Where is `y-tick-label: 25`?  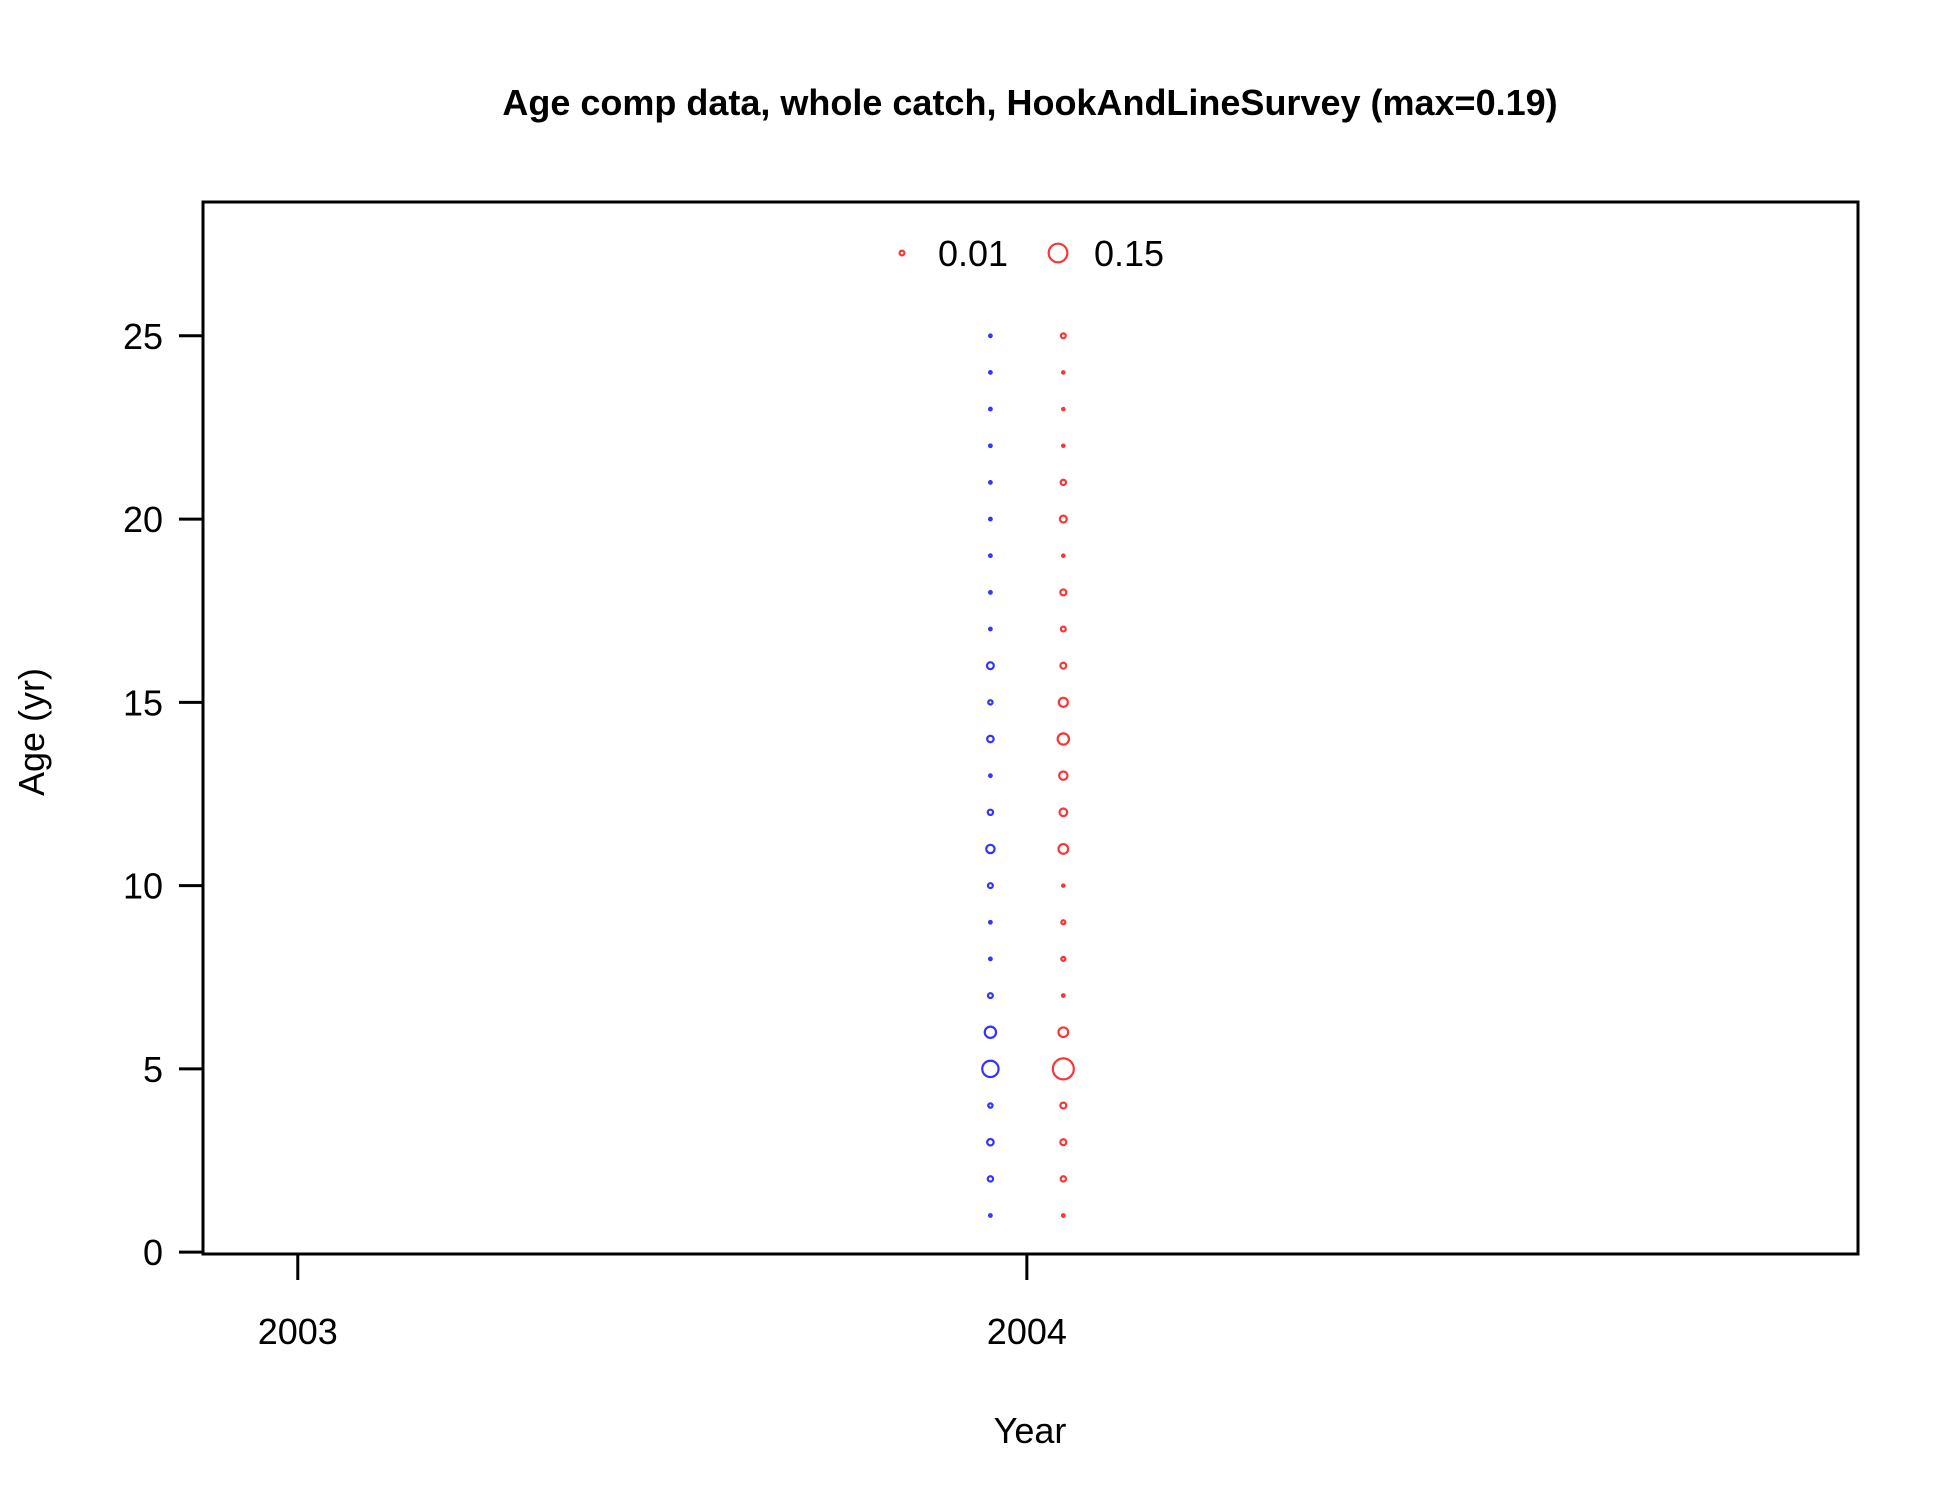
y-tick-label: 25 is located at coordinates (143, 336).